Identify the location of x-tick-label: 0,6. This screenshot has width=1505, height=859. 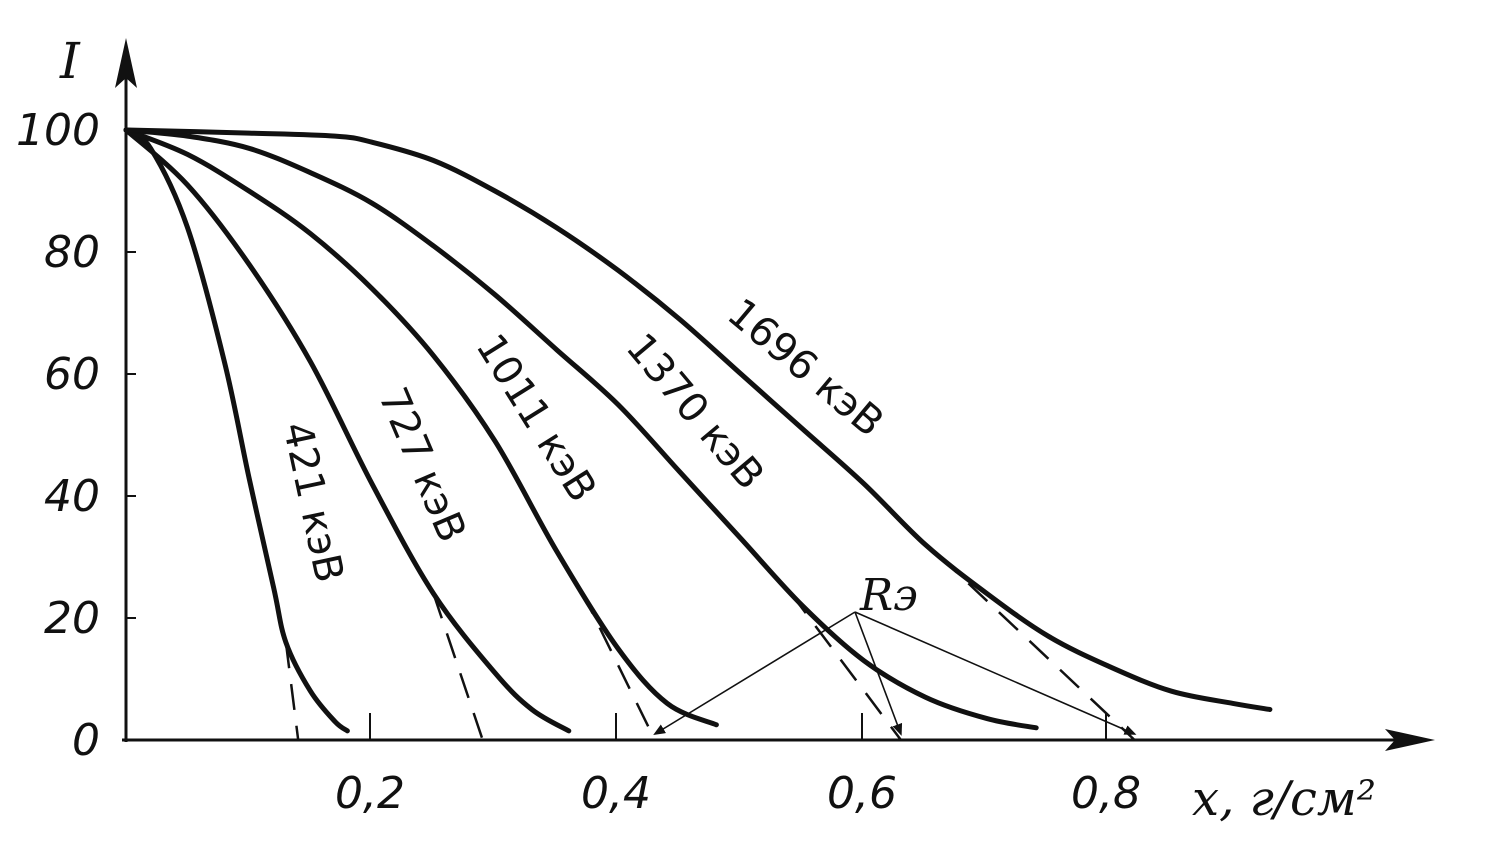
(862, 793).